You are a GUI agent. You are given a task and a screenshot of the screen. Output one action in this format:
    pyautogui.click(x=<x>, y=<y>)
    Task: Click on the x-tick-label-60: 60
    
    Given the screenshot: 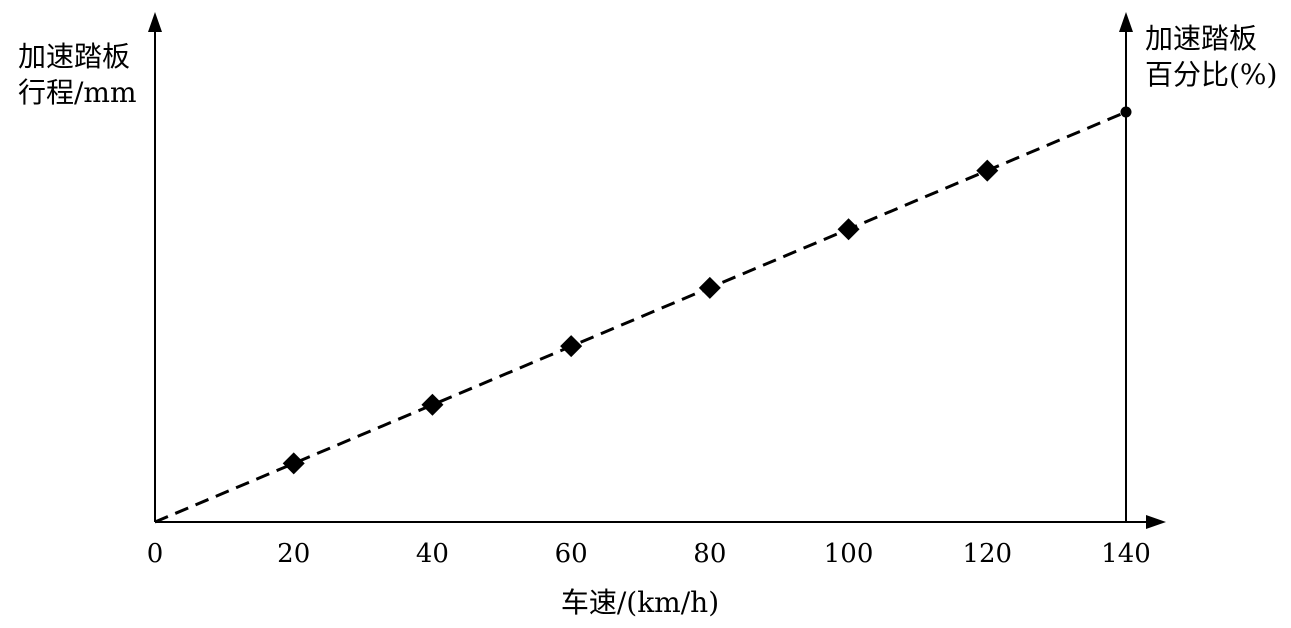 What is the action you would take?
    pyautogui.click(x=571, y=554)
    